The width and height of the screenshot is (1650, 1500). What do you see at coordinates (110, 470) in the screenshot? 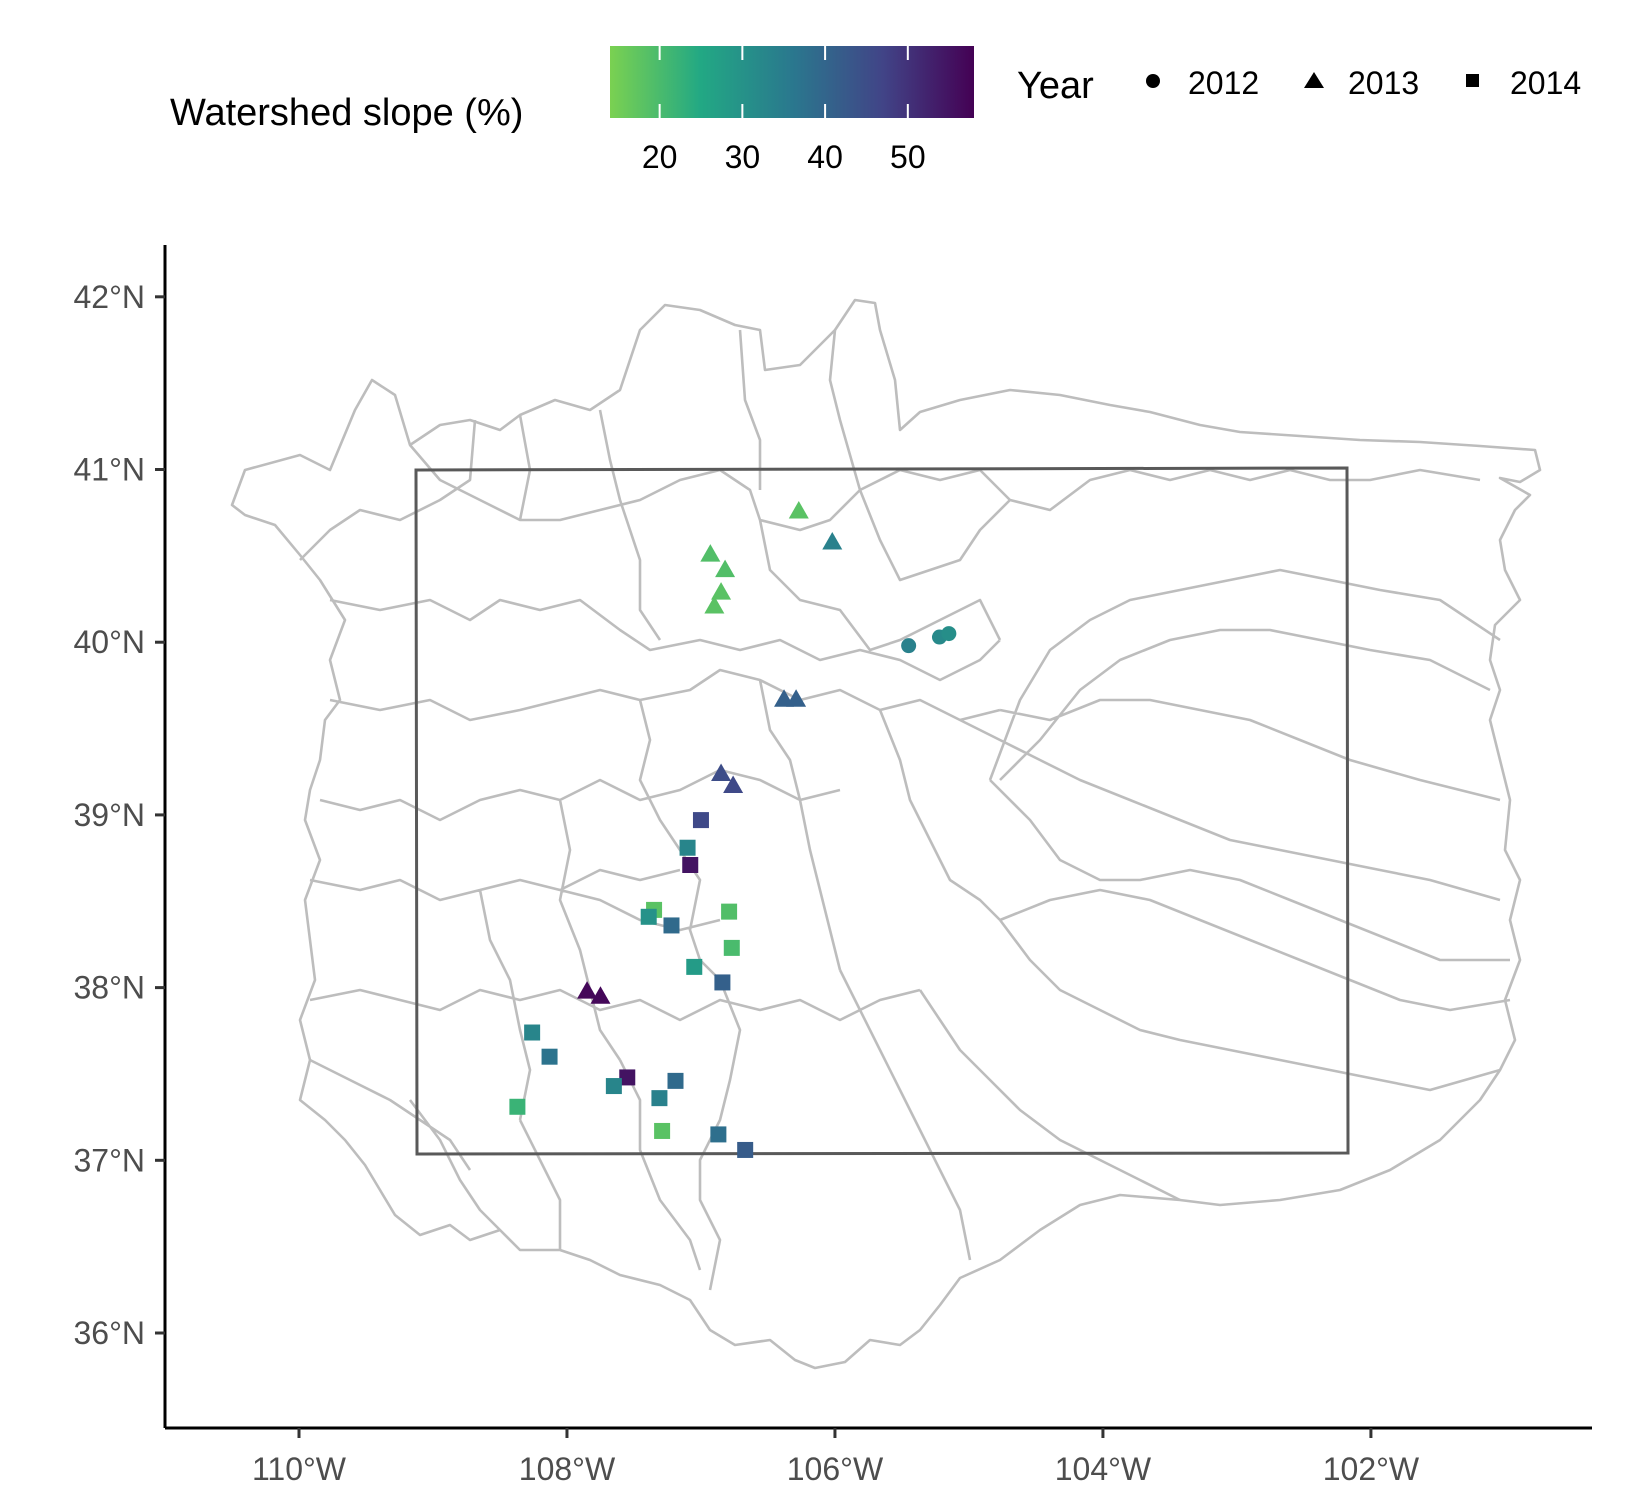
I see `y-tick-label: 41°N` at bounding box center [110, 470].